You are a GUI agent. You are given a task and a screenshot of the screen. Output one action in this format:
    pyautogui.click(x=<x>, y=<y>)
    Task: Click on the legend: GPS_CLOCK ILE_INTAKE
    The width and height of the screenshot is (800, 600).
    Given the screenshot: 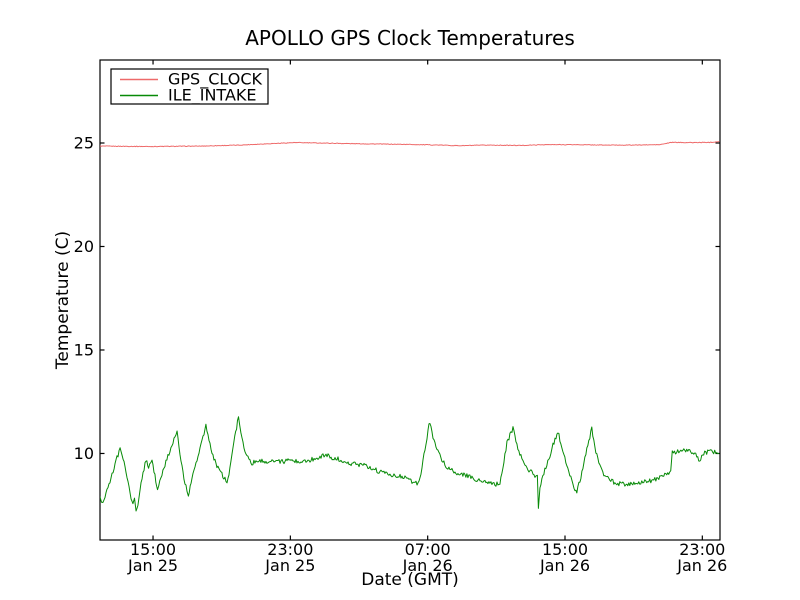 What is the action you would take?
    pyautogui.click(x=189, y=87)
    